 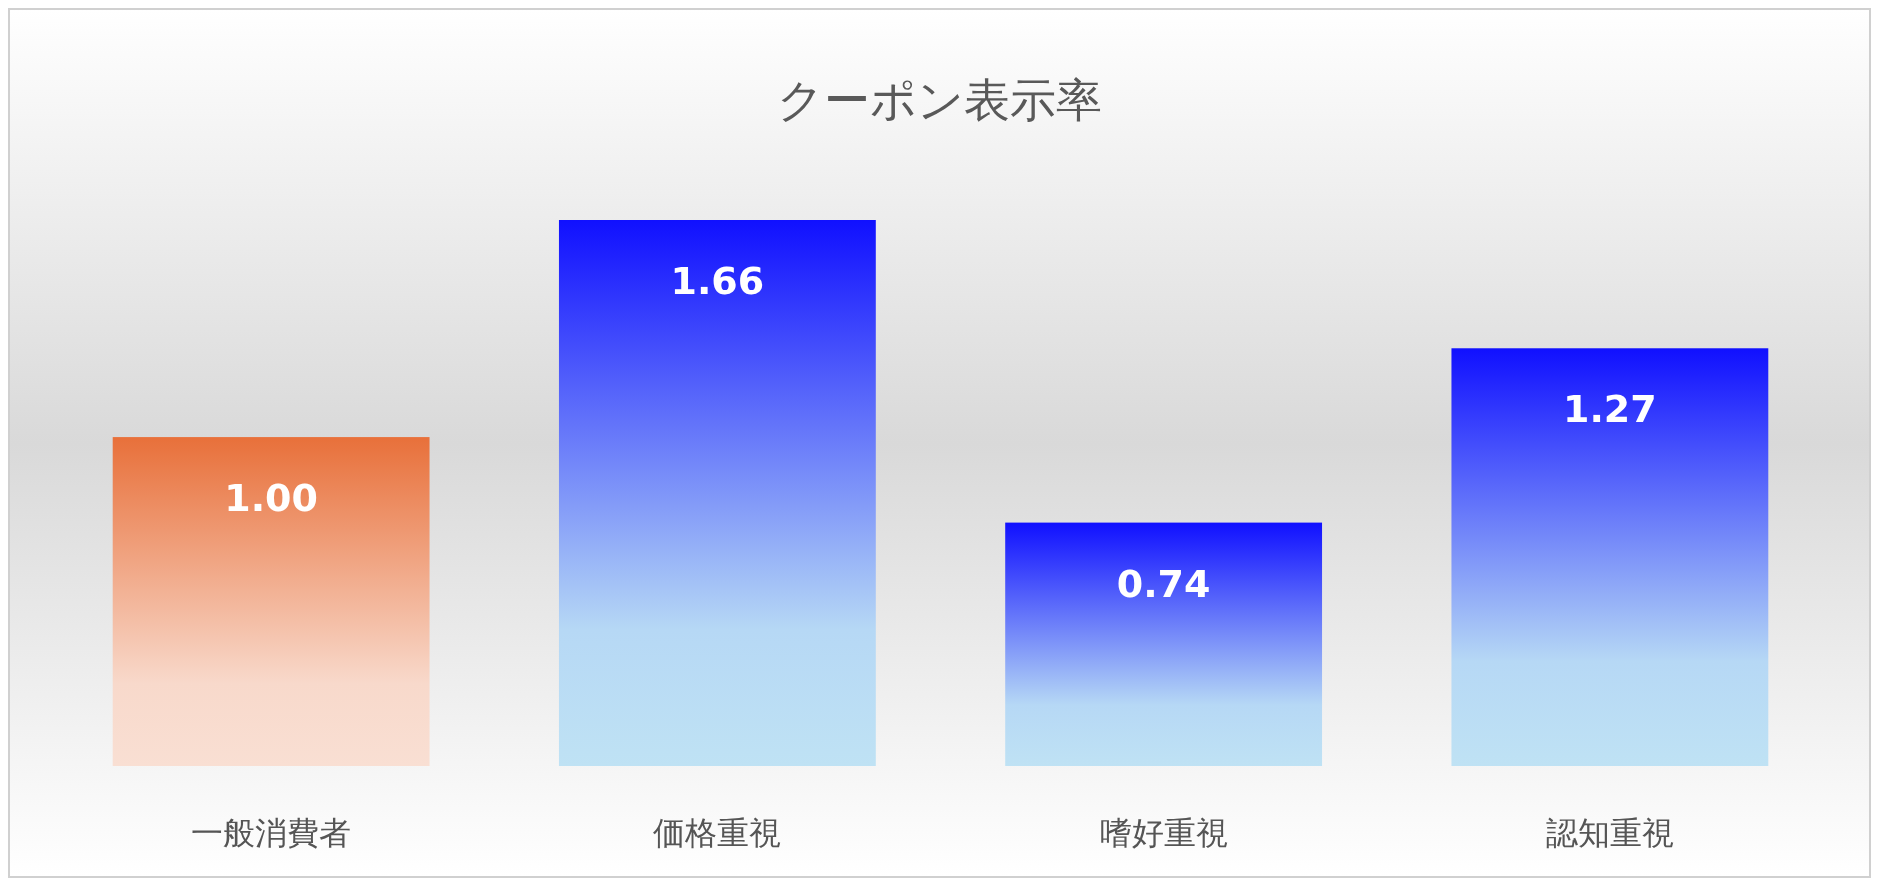 What do you see at coordinates (1609, 833) in the screenshot?
I see `x-tick-label: 認知重視` at bounding box center [1609, 833].